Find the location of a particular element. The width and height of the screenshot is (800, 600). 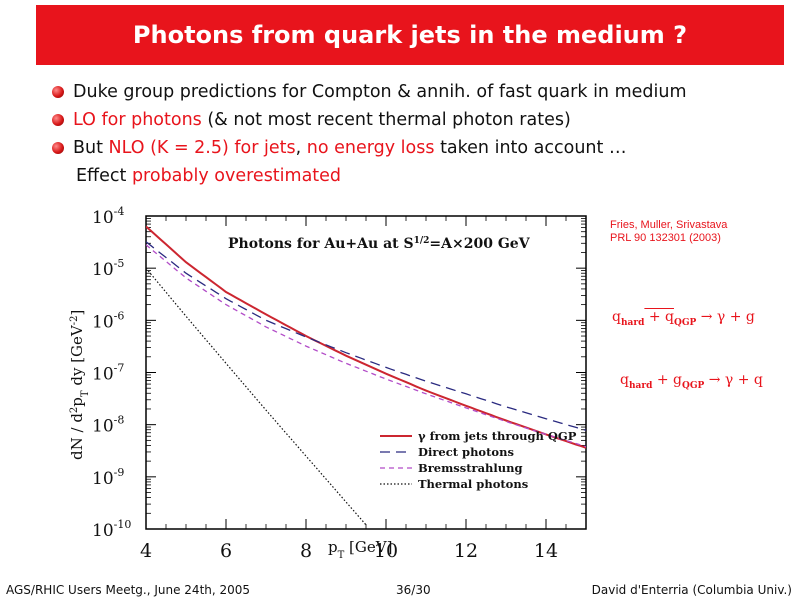

indent-text: Effect is located at coordinates (104, 176).